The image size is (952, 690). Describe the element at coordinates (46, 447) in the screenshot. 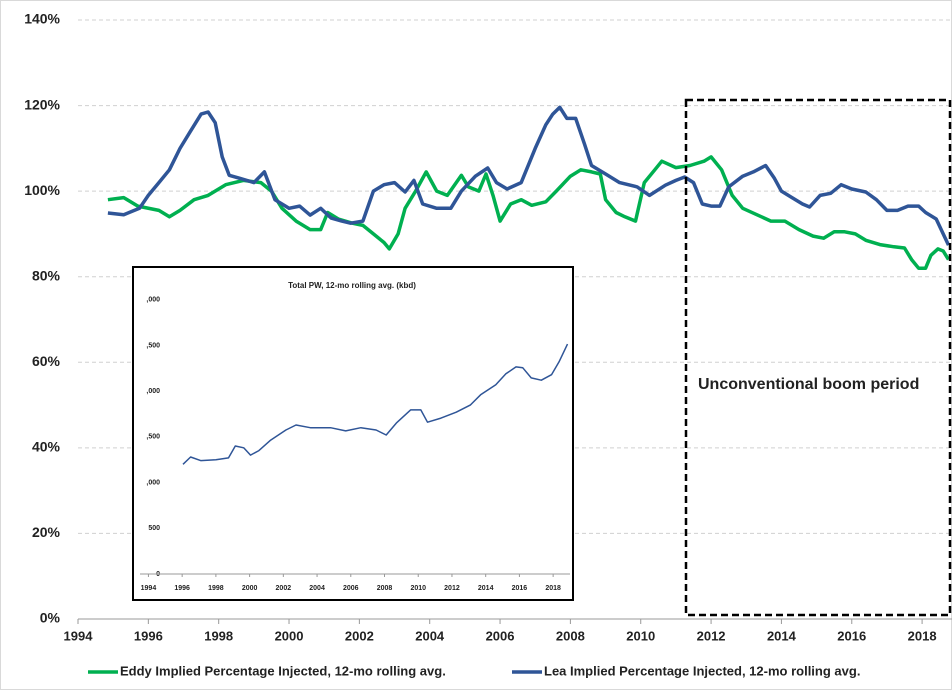

I see `y-tick-label: 40%` at that location.